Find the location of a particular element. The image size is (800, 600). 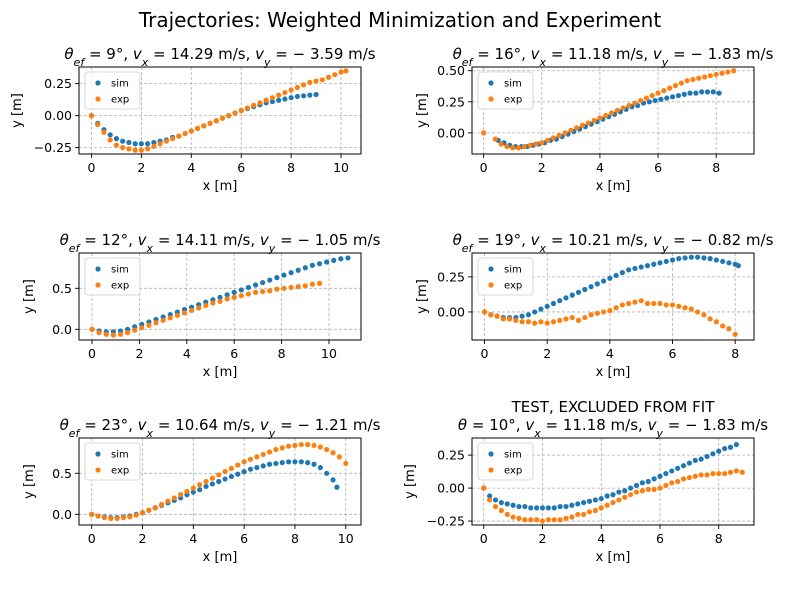

y-tick-label: 0.00 is located at coordinates (451, 311).